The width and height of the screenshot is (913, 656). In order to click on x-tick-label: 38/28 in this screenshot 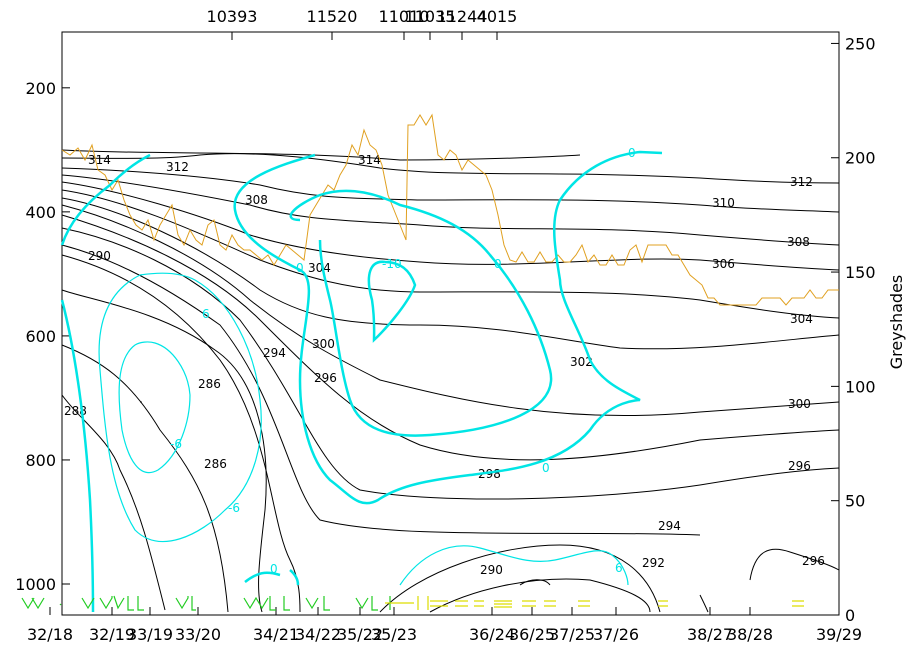, I will do `click(750, 634)`.